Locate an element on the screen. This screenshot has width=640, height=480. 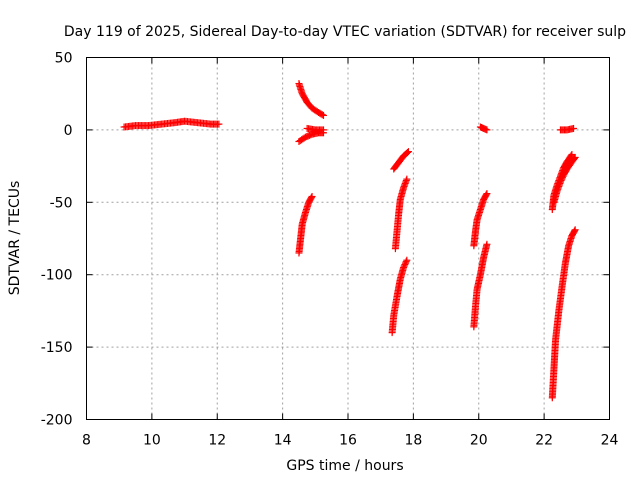
x-tick-label: 18 is located at coordinates (413, 441).